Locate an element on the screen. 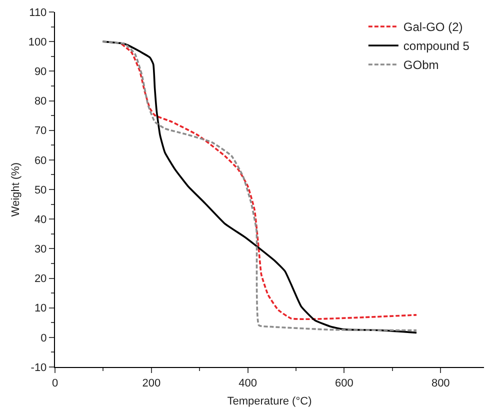 The height and width of the screenshot is (409, 486). y-tick-label: 90 is located at coordinates (40, 72).